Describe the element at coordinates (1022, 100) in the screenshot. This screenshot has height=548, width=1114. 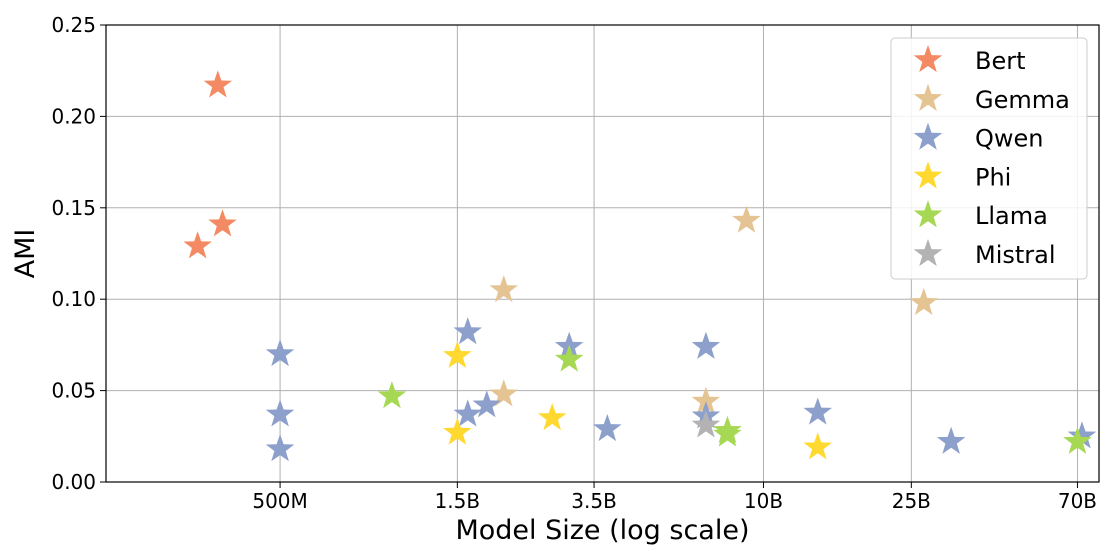
I see `legend-label: Gemma` at that location.